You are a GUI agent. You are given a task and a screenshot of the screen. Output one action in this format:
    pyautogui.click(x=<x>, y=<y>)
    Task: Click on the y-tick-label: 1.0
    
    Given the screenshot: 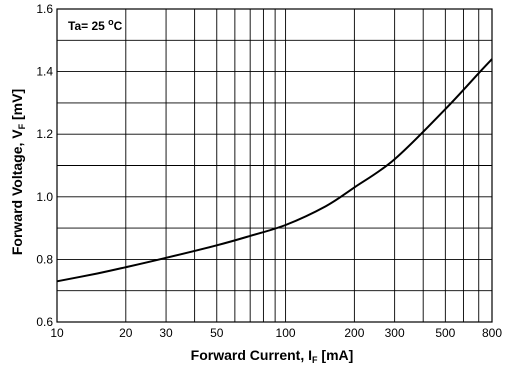 What is the action you would take?
    pyautogui.click(x=44, y=197)
    